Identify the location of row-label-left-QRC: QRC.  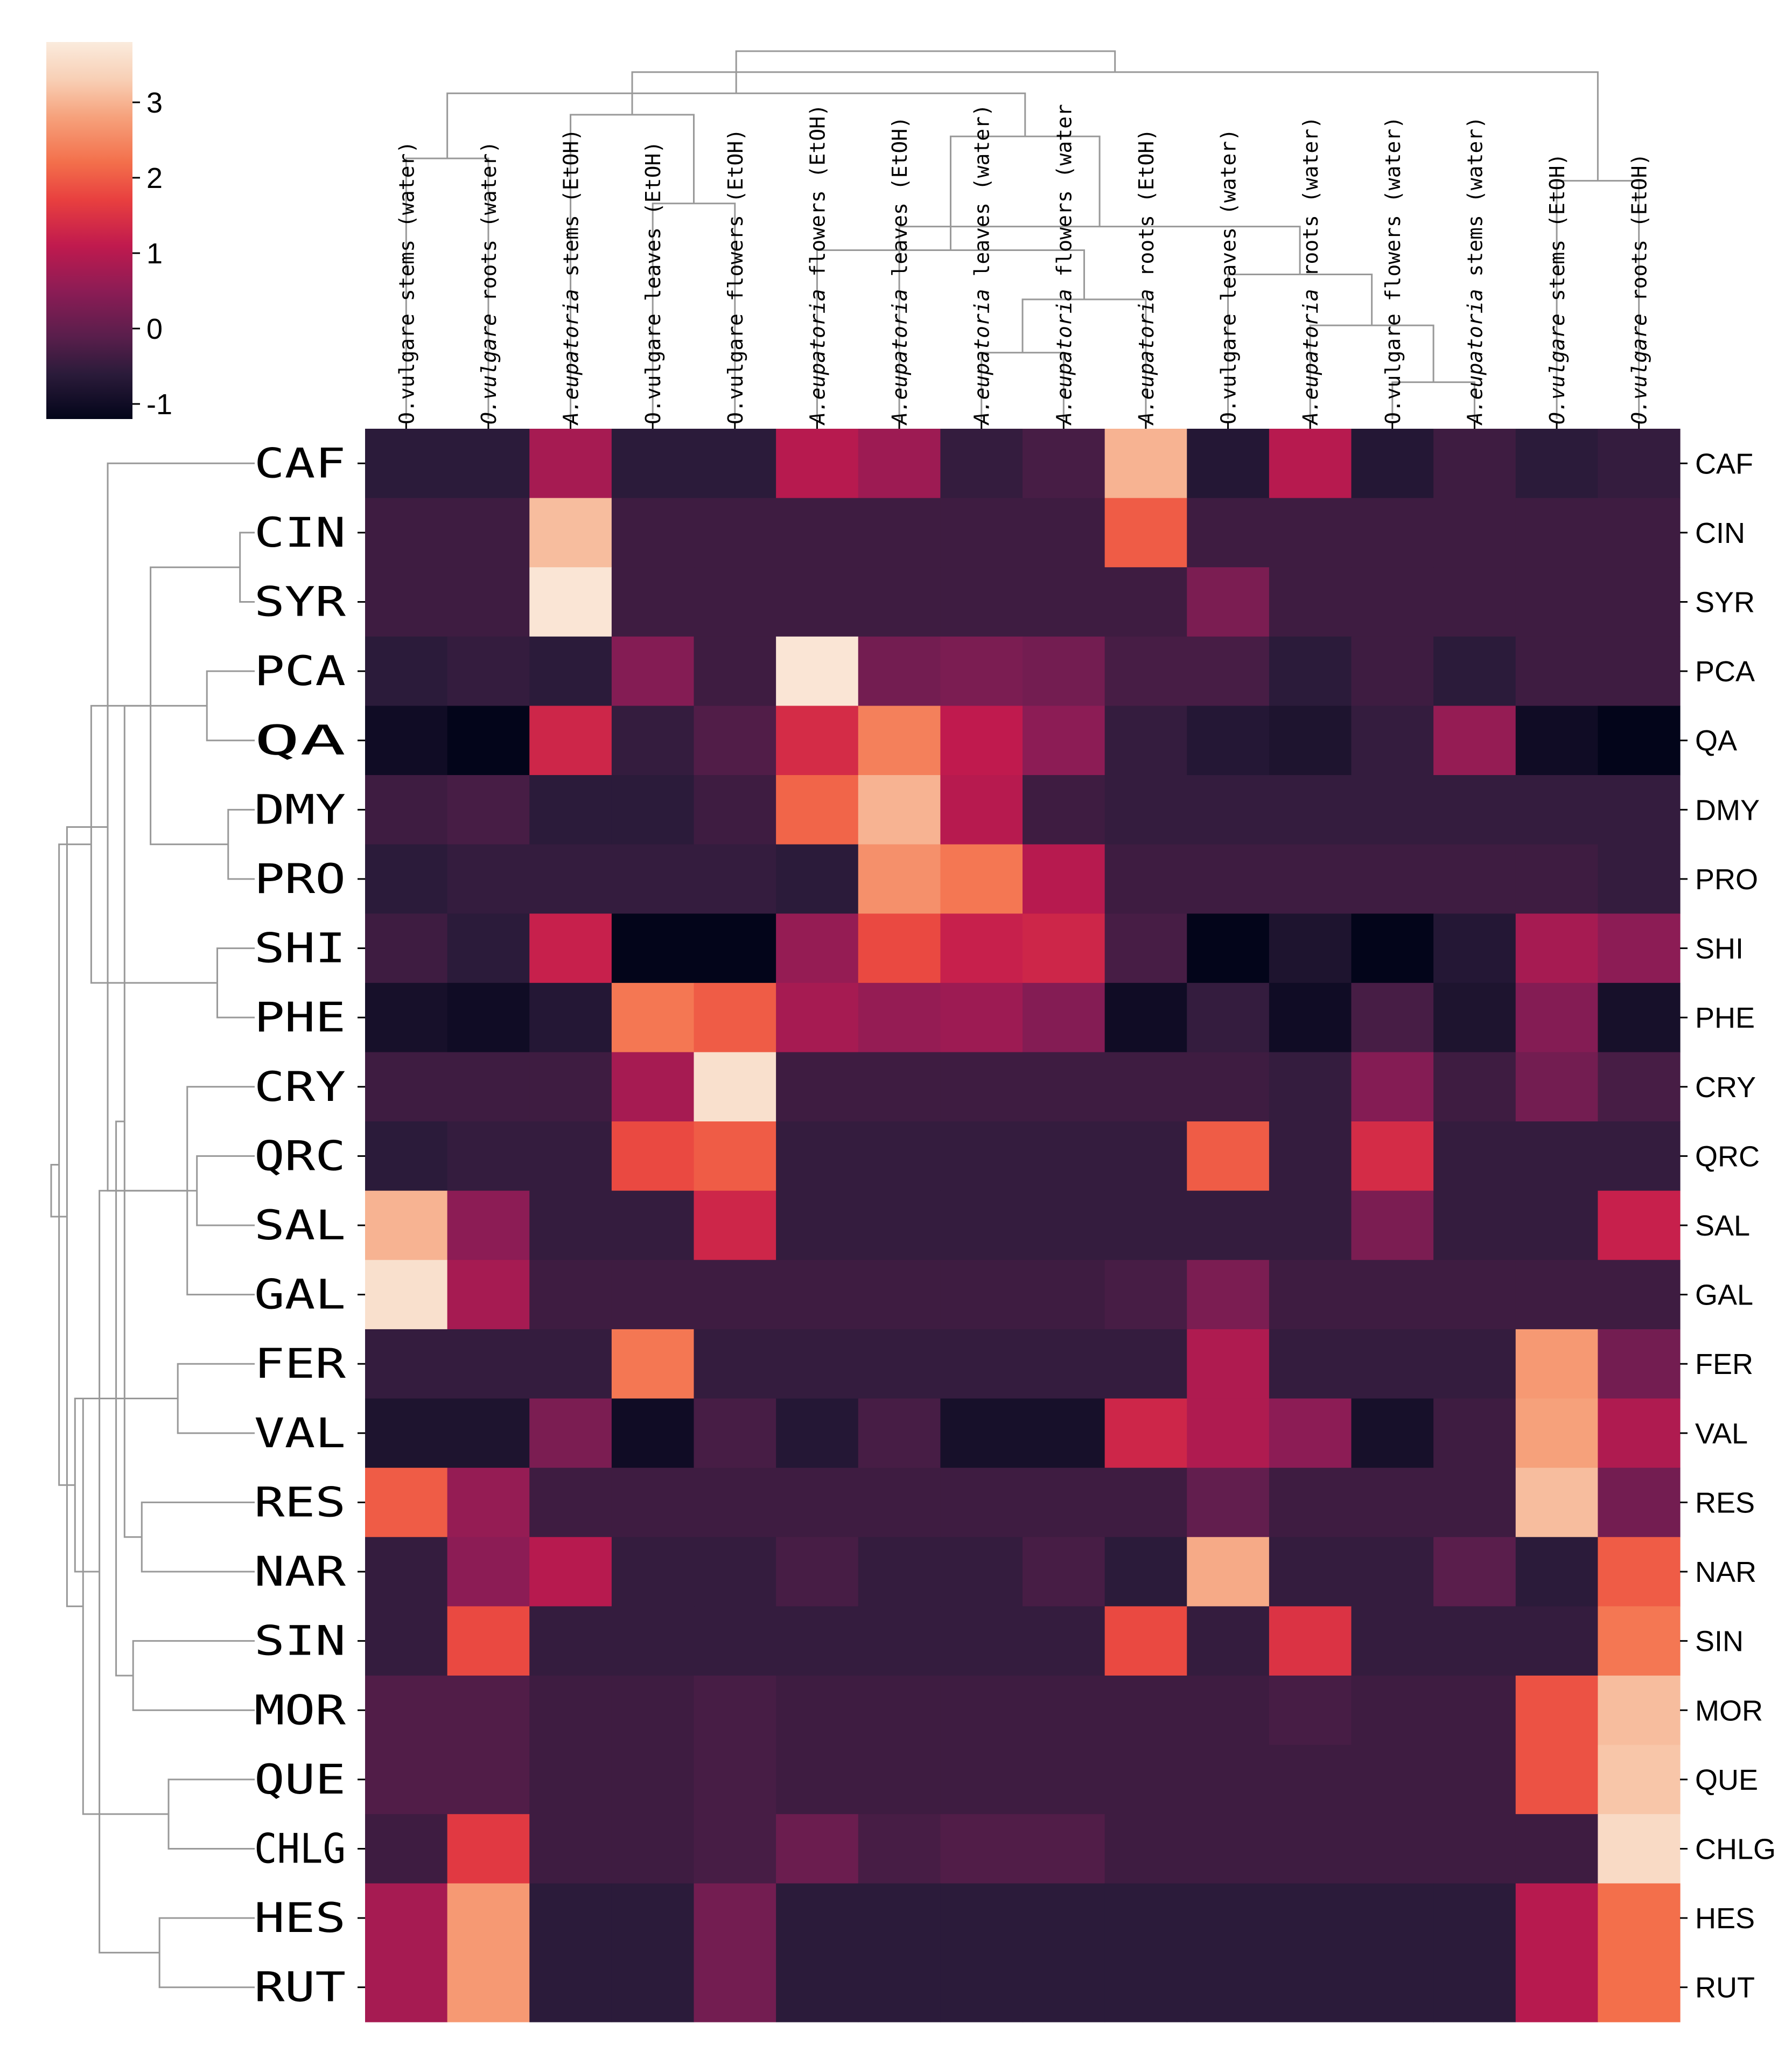
(300, 1156).